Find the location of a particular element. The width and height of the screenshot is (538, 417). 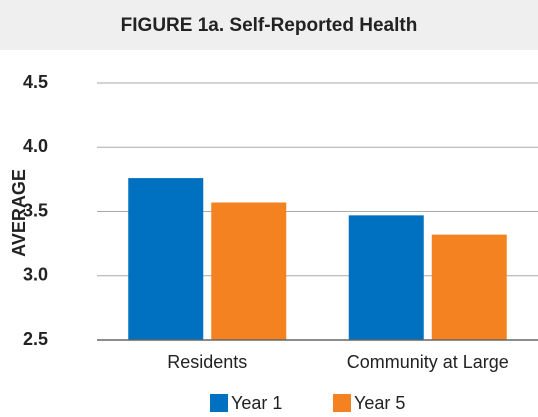

x-tick-label: Residents is located at coordinates (207, 362).